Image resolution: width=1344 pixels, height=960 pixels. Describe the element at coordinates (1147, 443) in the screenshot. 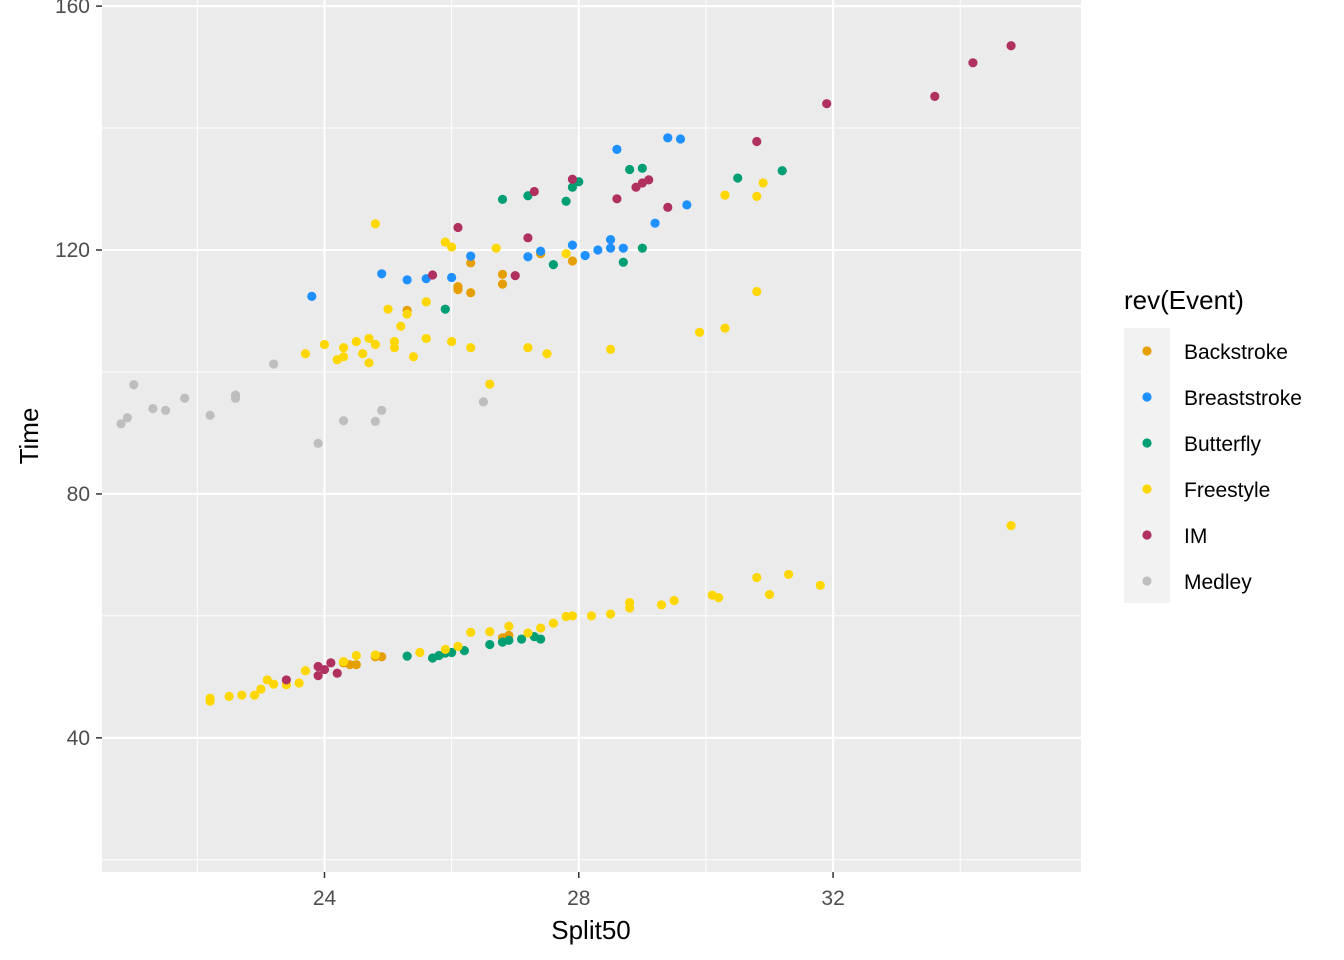

I see `legend-key-butterfly` at that location.